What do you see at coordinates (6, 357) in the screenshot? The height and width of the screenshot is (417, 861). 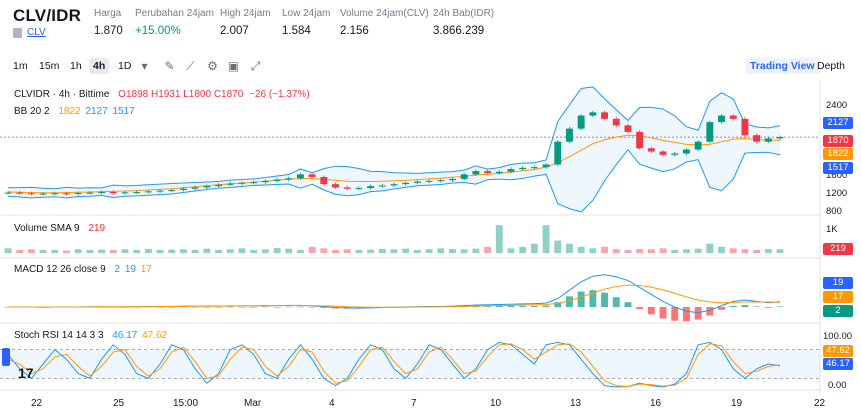 I see `sidebar-toggle-handle` at bounding box center [6, 357].